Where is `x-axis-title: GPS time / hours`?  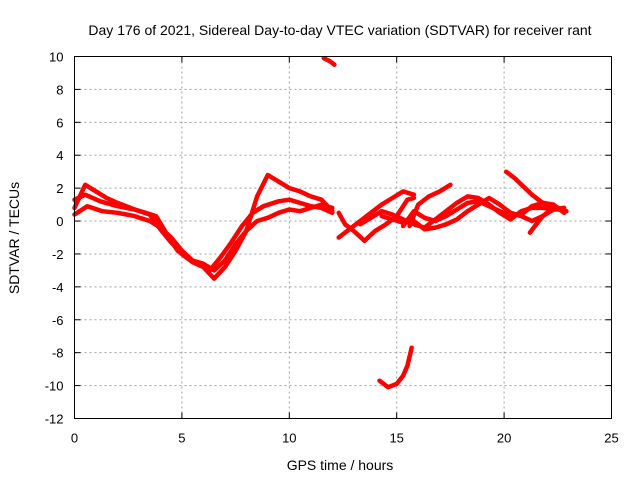 x-axis-title: GPS time / hours is located at coordinates (340, 465).